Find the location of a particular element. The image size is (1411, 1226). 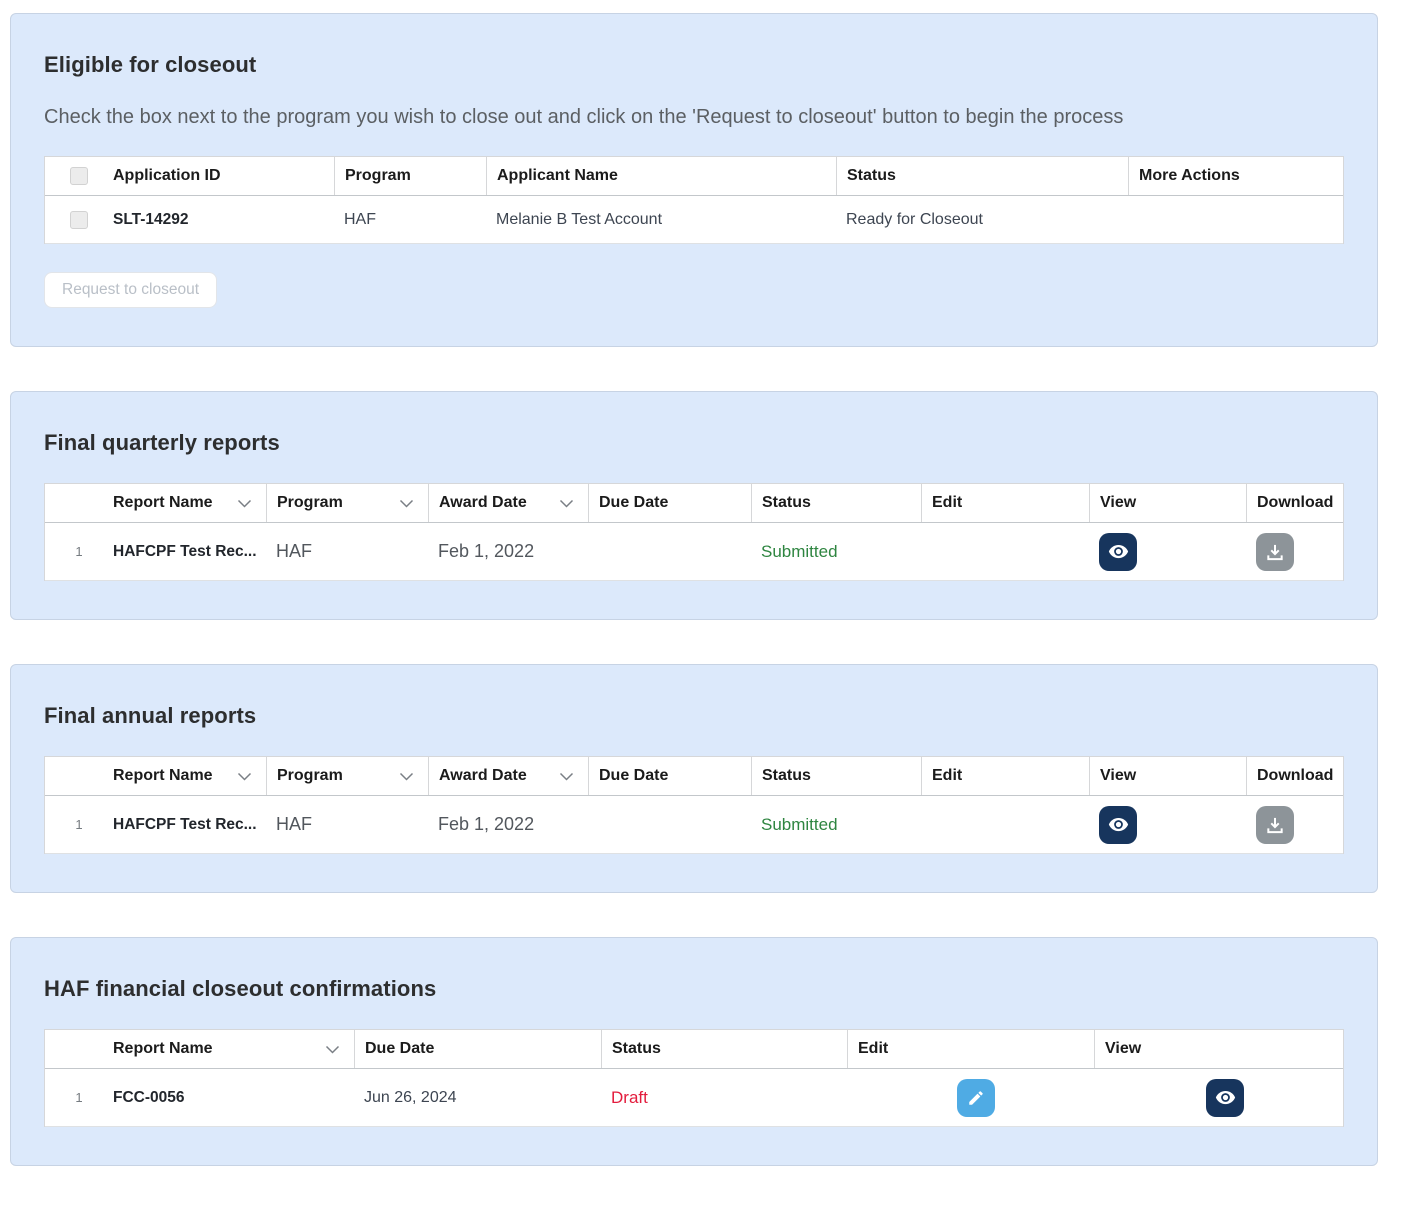

download-icon is located at coordinates (1275, 552).